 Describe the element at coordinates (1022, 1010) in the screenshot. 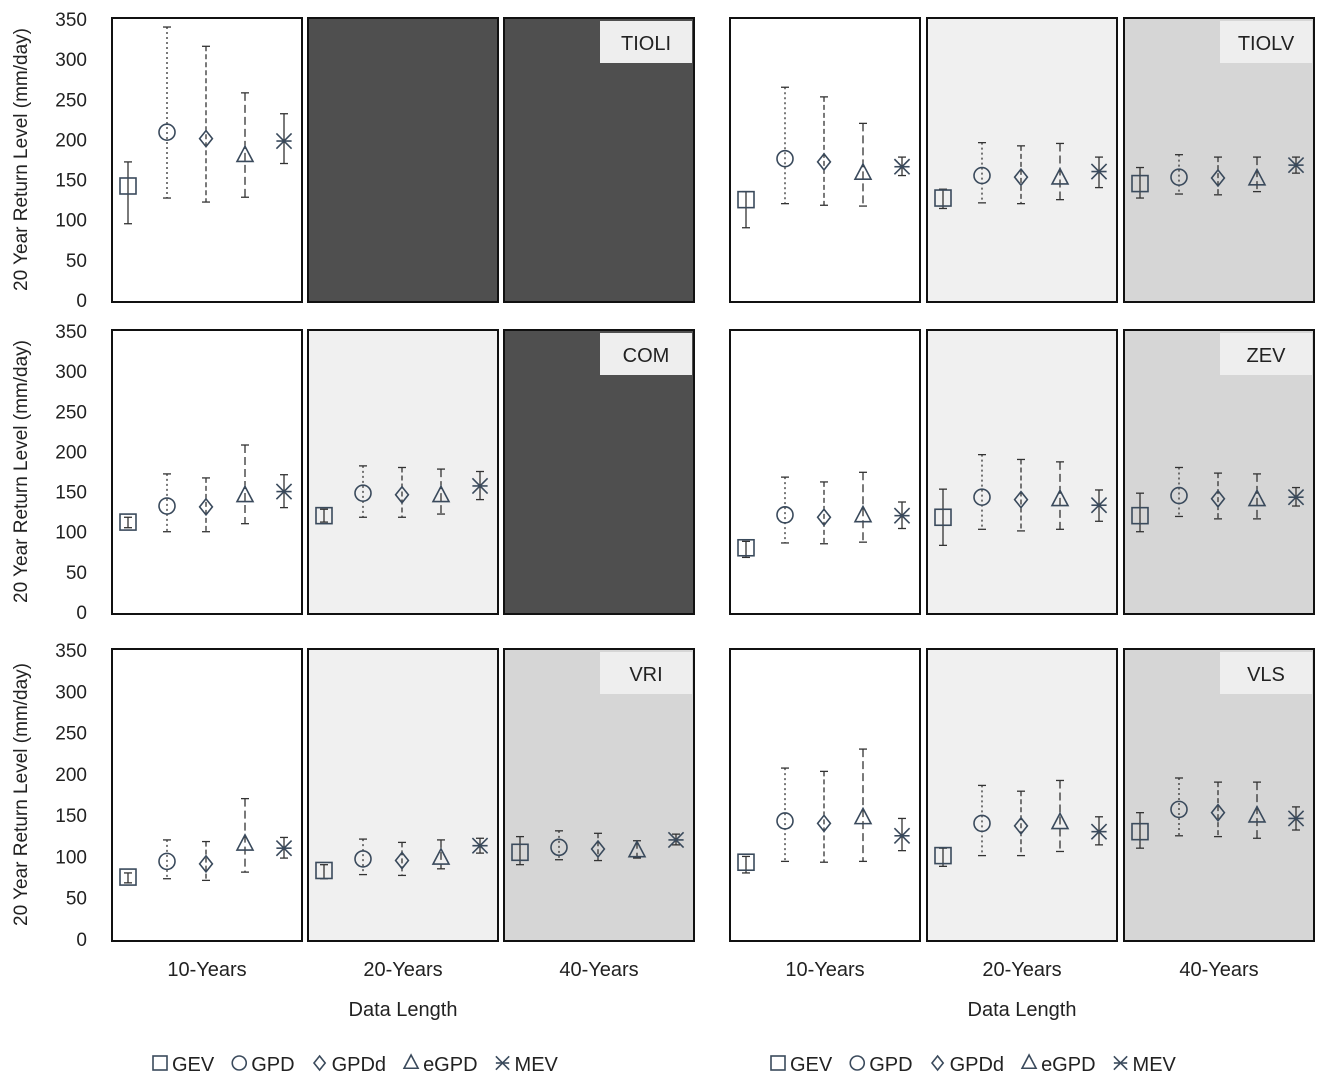

I see `x-axis-title: Data Length` at that location.